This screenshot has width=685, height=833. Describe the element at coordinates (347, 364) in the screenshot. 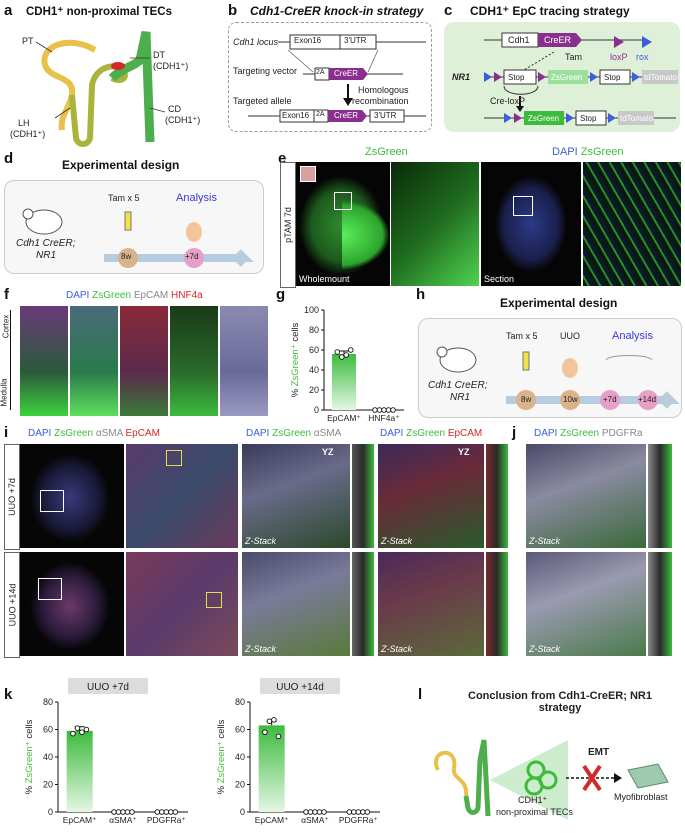

I see `chart-g: 0 20 40 60 80 100% ZsGreen⁺ cells EpCAM⁺ HNF4a⁺` at that location.